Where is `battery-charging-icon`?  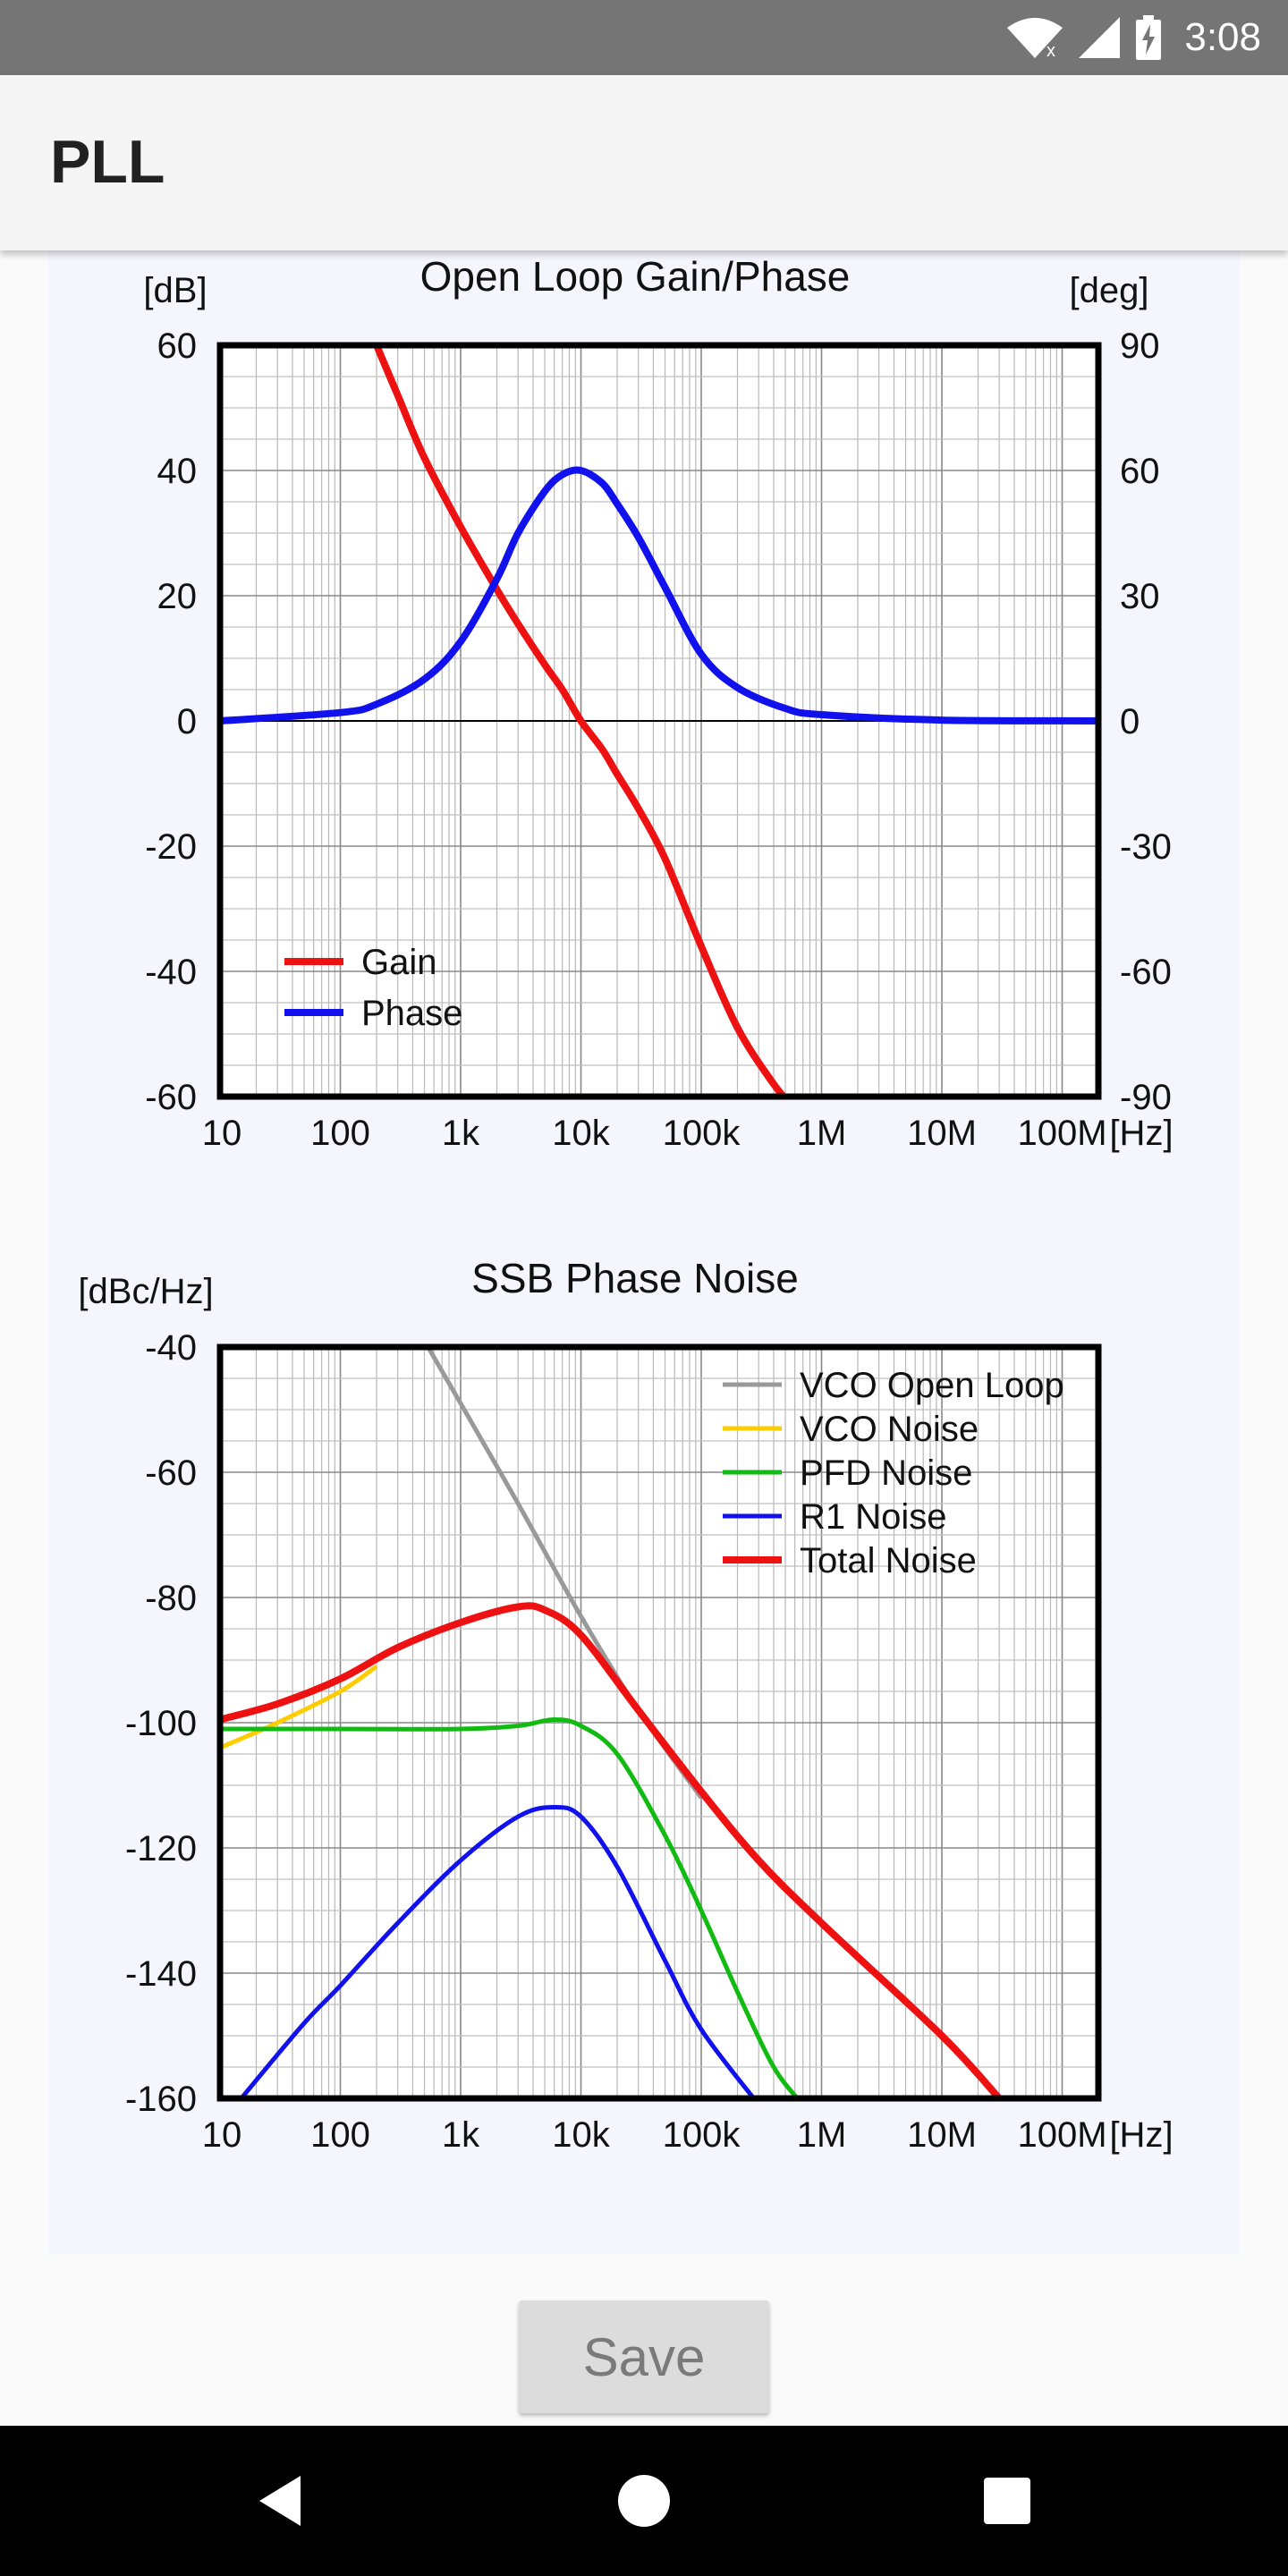
battery-charging-icon is located at coordinates (1149, 37).